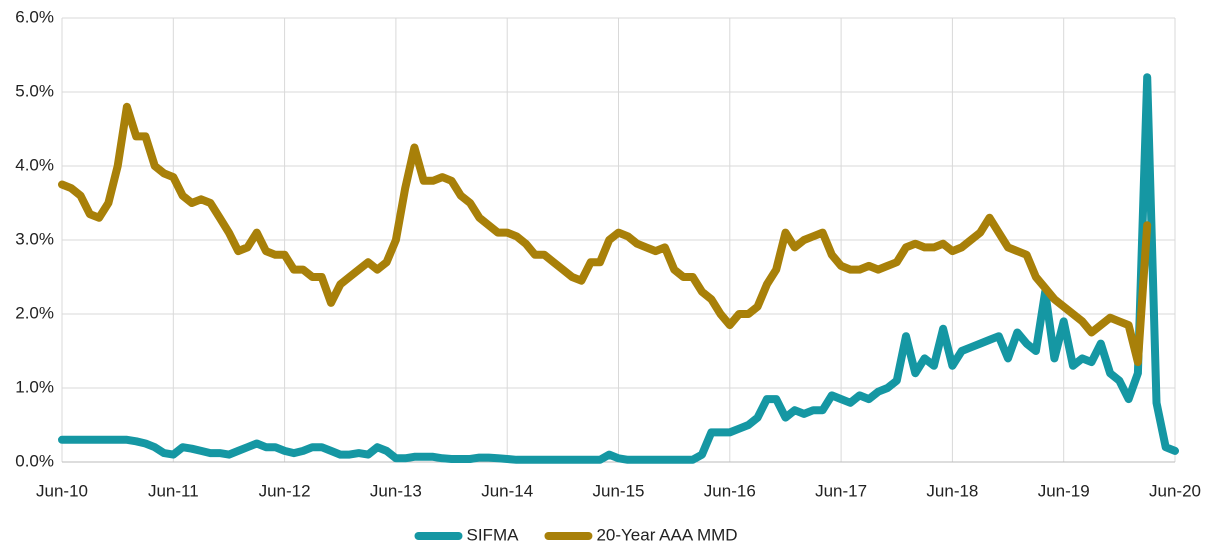  Describe the element at coordinates (841, 490) in the screenshot. I see `x-tick-label: Jun-17` at that location.